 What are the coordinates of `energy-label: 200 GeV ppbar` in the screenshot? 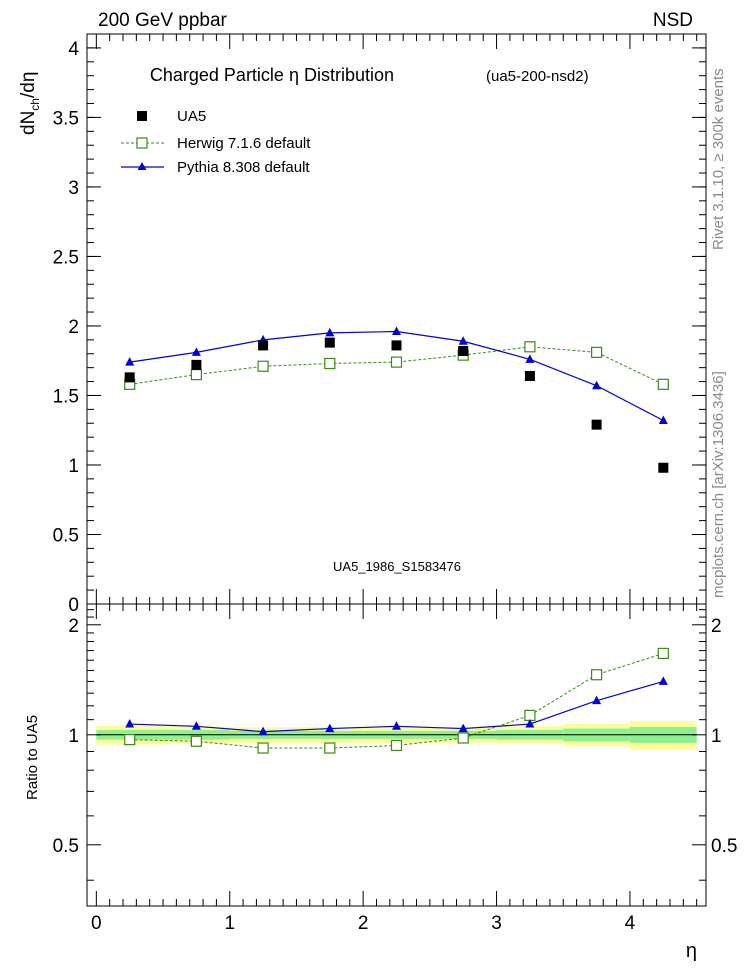 It's located at (163, 20).